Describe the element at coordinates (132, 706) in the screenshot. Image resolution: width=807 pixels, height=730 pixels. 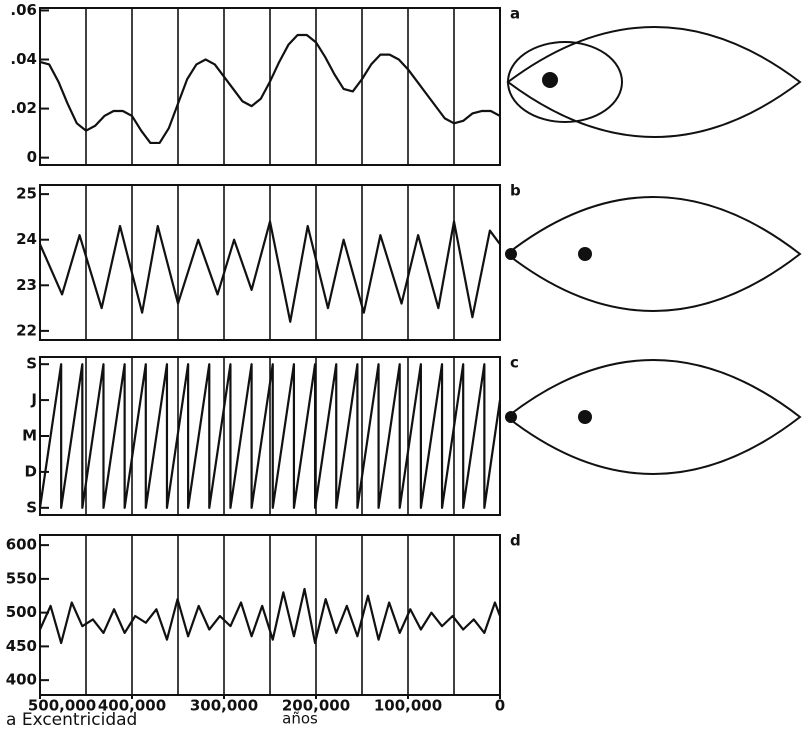
I see `x-tick-label: 400,000` at that location.